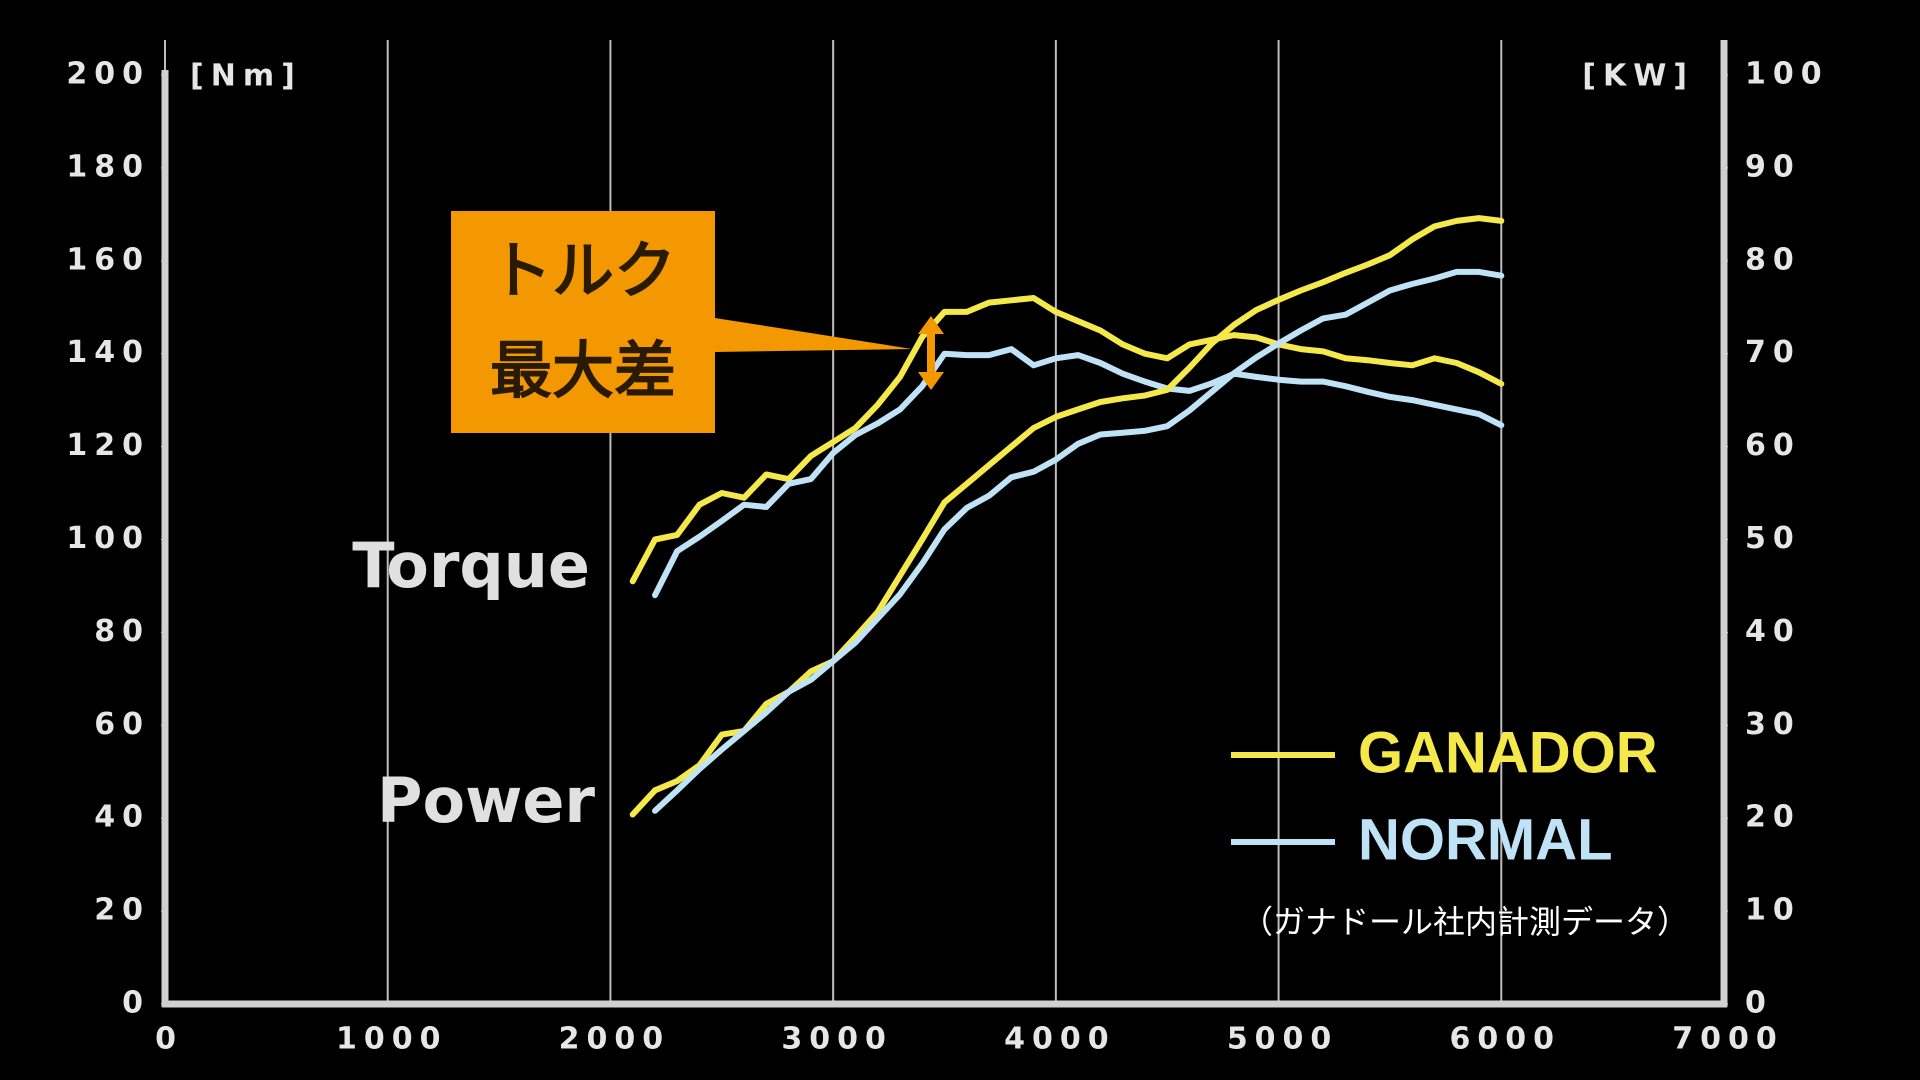 The width and height of the screenshot is (1920, 1080). Describe the element at coordinates (1773, 538) in the screenshot. I see `y2-tick-label: 50` at that location.